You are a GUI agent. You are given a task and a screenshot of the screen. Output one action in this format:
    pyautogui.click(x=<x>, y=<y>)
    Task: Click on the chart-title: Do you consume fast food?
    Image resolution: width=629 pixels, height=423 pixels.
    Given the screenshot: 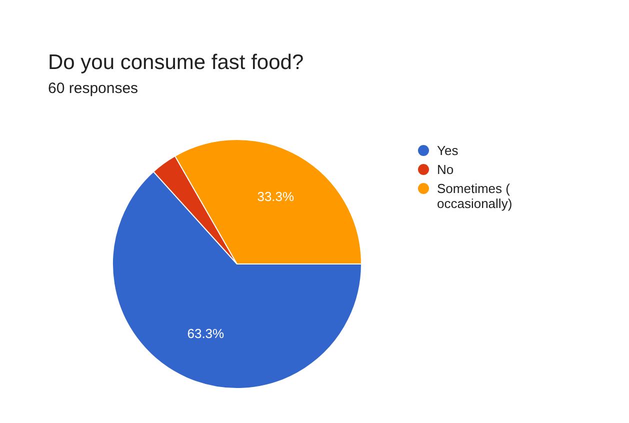 What is the action you would take?
    pyautogui.click(x=176, y=63)
    